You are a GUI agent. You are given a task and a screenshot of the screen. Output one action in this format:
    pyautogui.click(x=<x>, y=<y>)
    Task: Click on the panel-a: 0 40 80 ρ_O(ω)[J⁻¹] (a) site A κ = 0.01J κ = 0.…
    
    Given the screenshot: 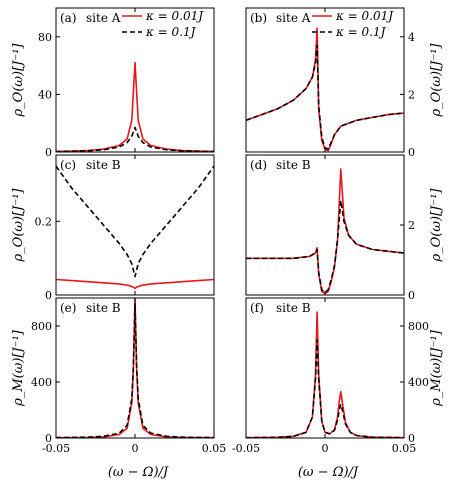 What is the action you would take?
    pyautogui.click(x=113, y=83)
    